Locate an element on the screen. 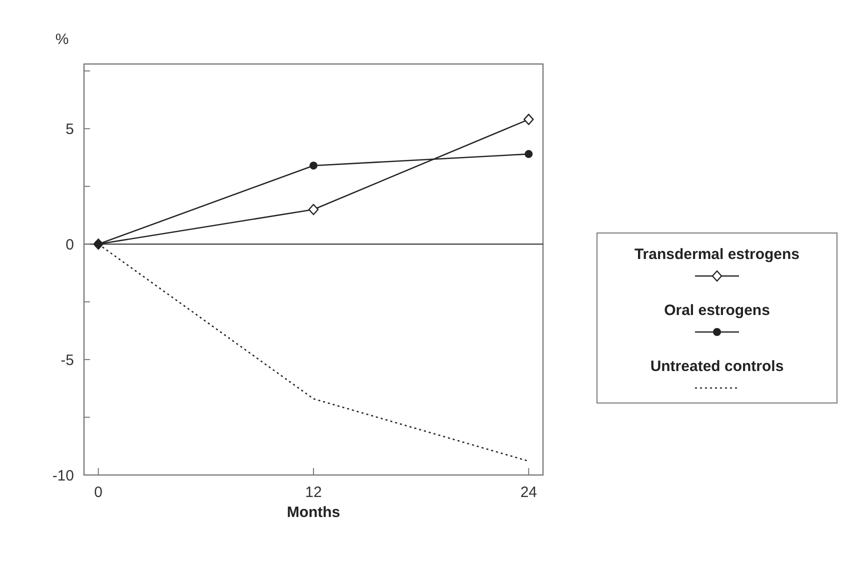 Image resolution: width=856 pixels, height=565 pixels. y-tick-label: 5 is located at coordinates (70, 129).